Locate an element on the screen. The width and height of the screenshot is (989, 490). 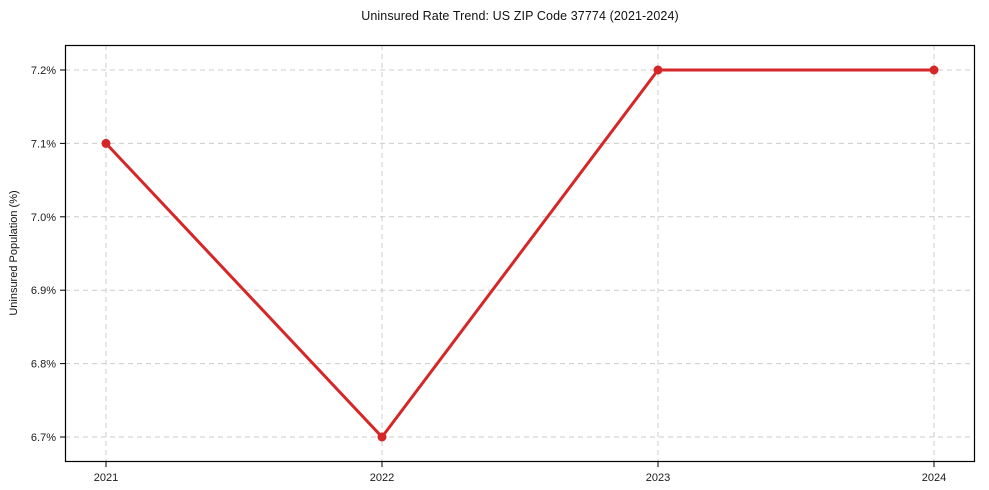
y-tick-label: 7.0% is located at coordinates (43, 218).